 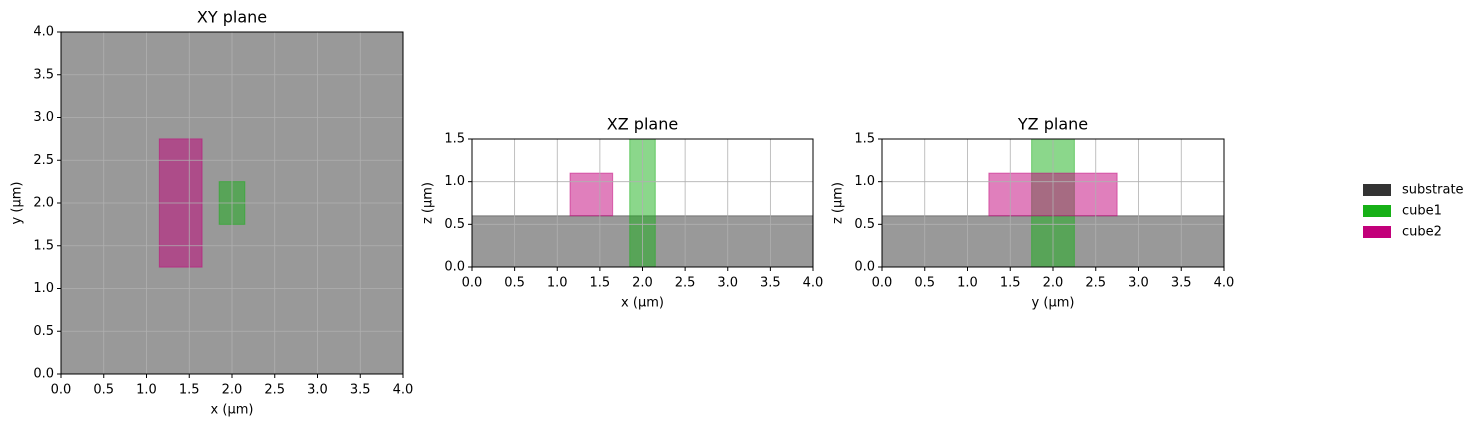 What do you see at coordinates (232, 17) in the screenshot?
I see `subplot-title: XY plane` at bounding box center [232, 17].